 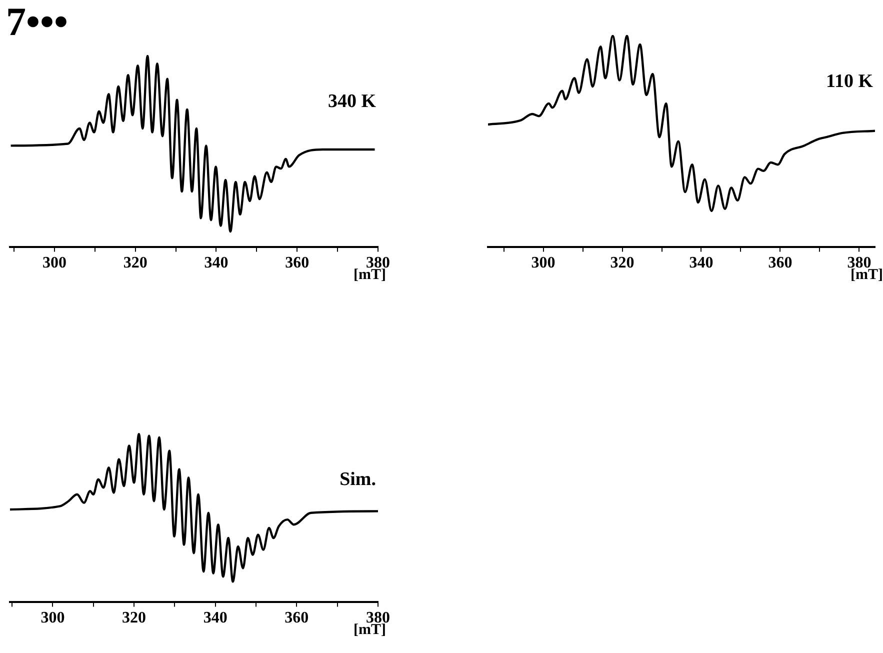 What do you see at coordinates (352, 102) in the screenshot?
I see `annotation: 340 K` at bounding box center [352, 102].